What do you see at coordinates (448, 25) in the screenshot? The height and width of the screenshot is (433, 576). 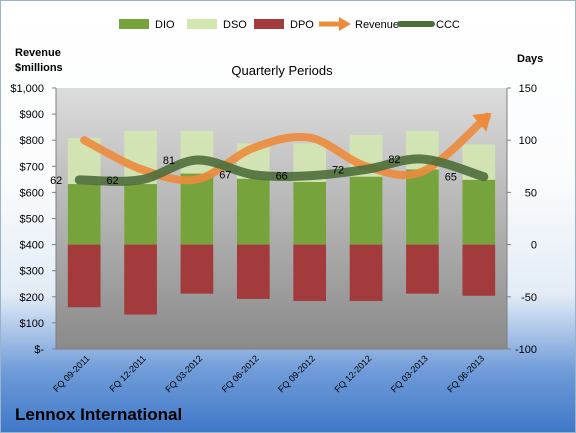 I see `legend-label: CCC` at bounding box center [448, 25].